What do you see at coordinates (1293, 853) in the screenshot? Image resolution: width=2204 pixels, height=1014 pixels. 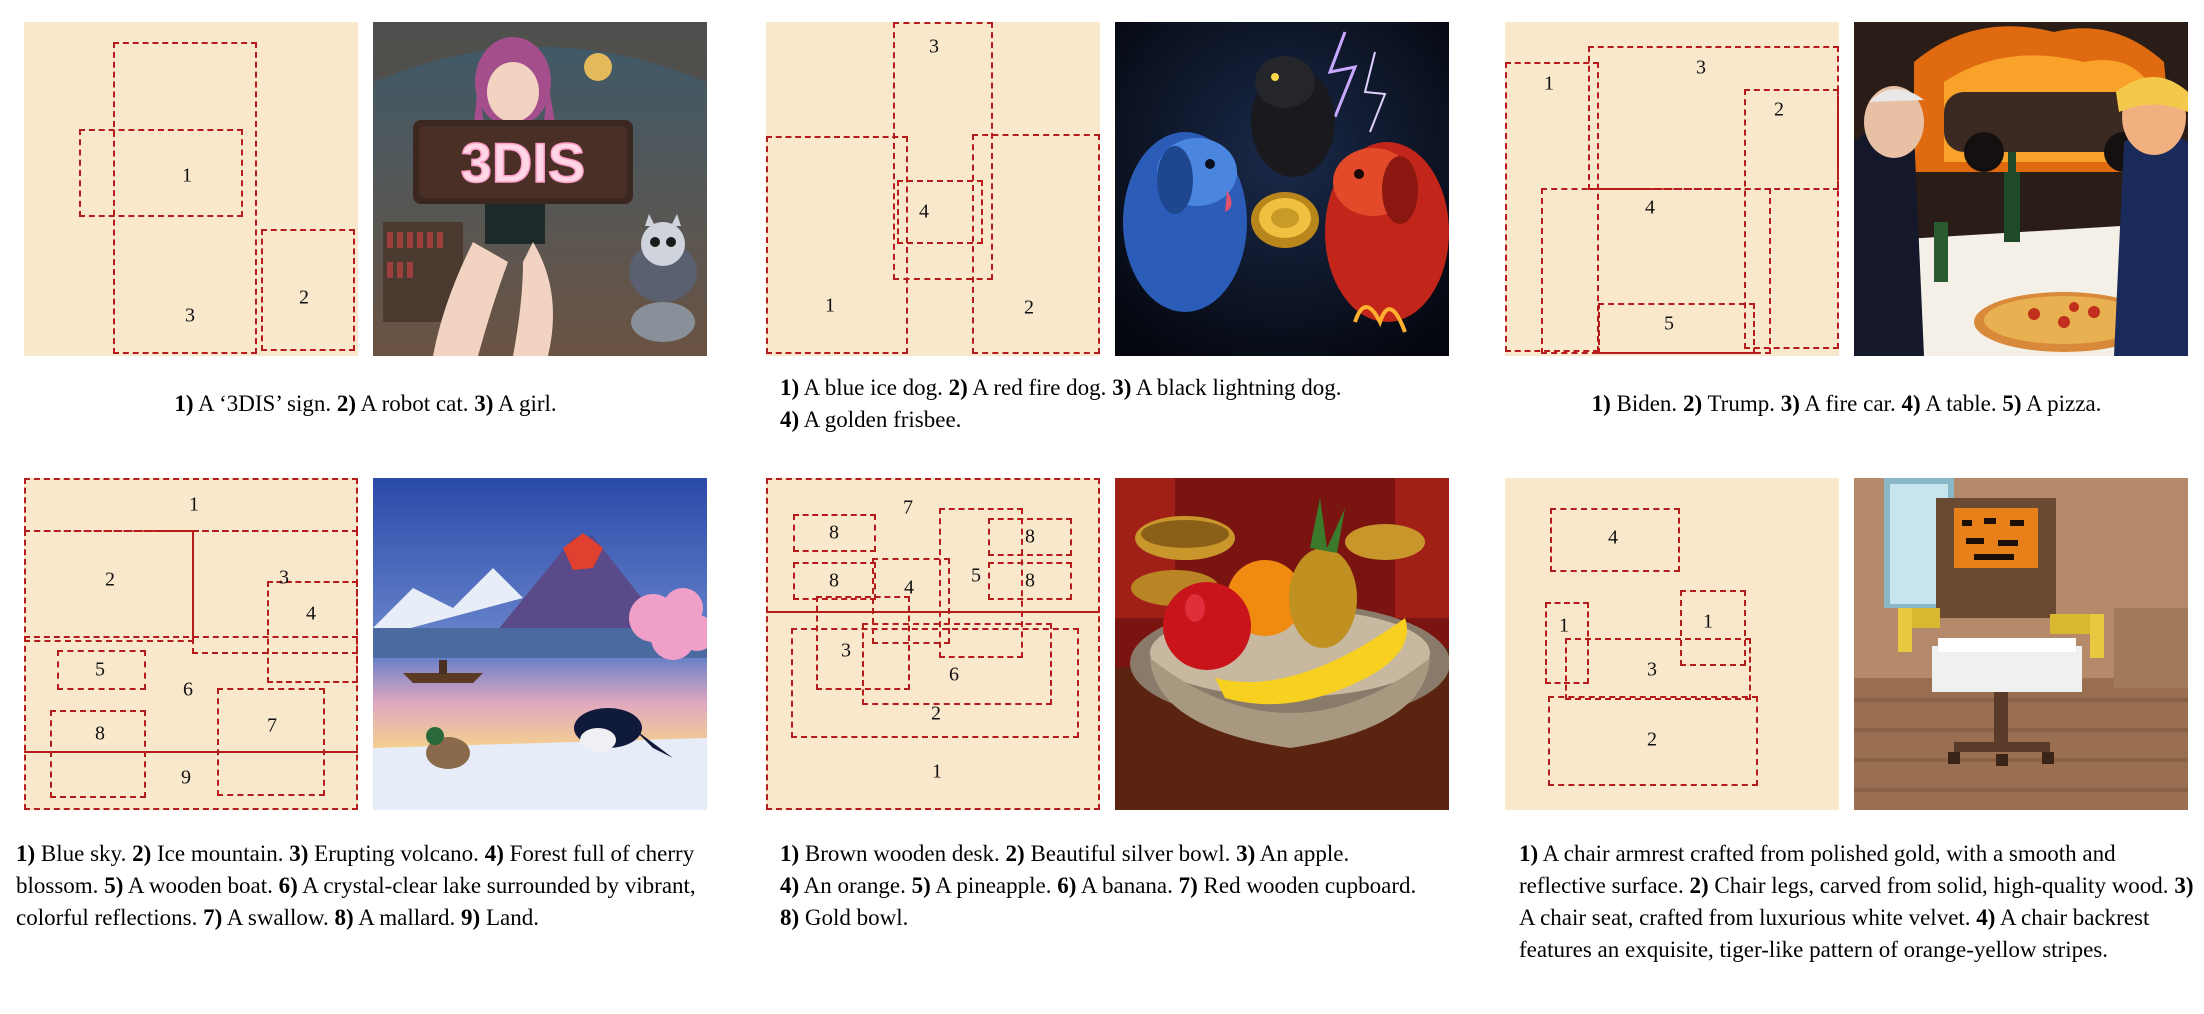 I see `caption-item: 3) An apple.` at bounding box center [1293, 853].